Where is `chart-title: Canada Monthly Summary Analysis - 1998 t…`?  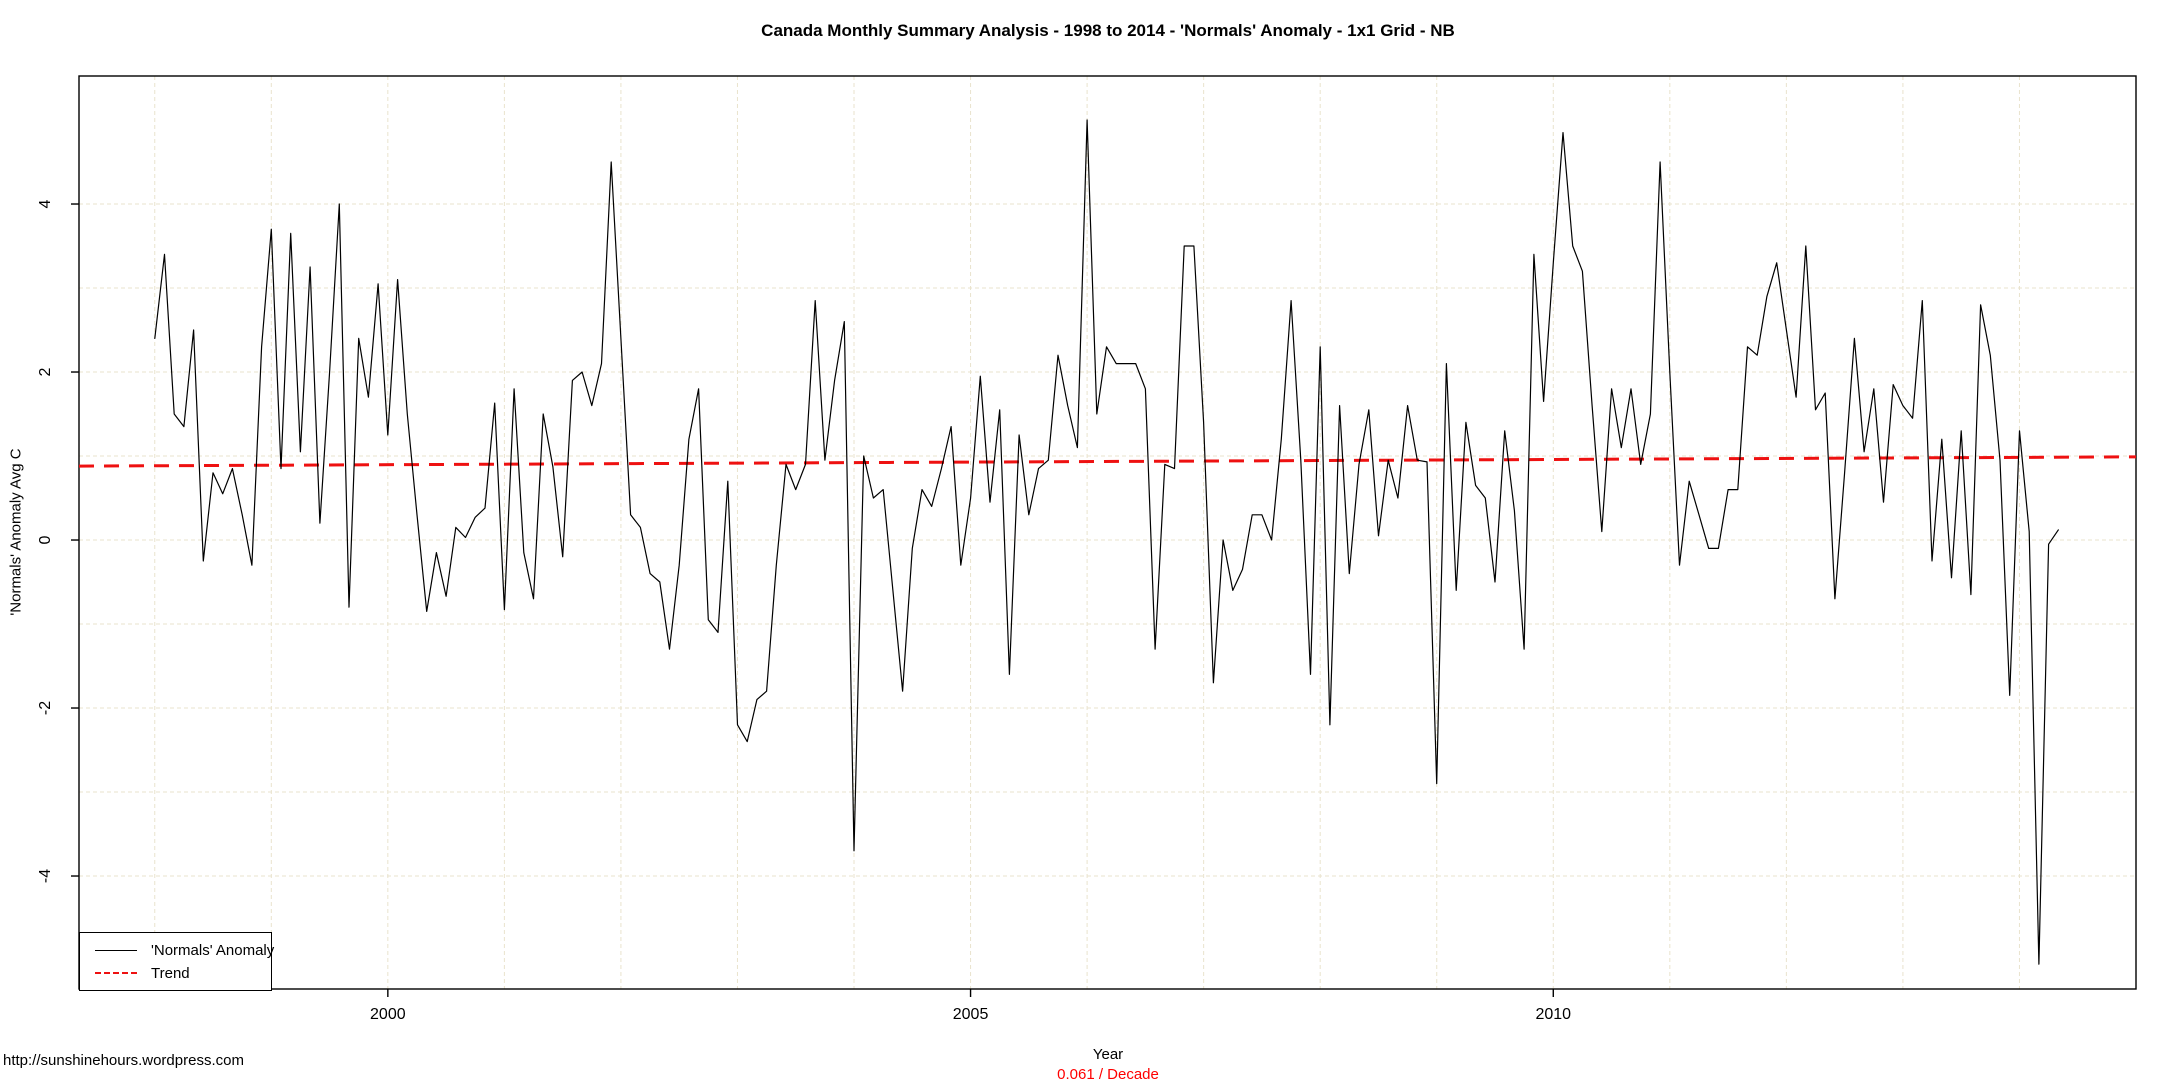
chart-title: Canada Monthly Summary Analysis - 1998 t… is located at coordinates (1108, 30).